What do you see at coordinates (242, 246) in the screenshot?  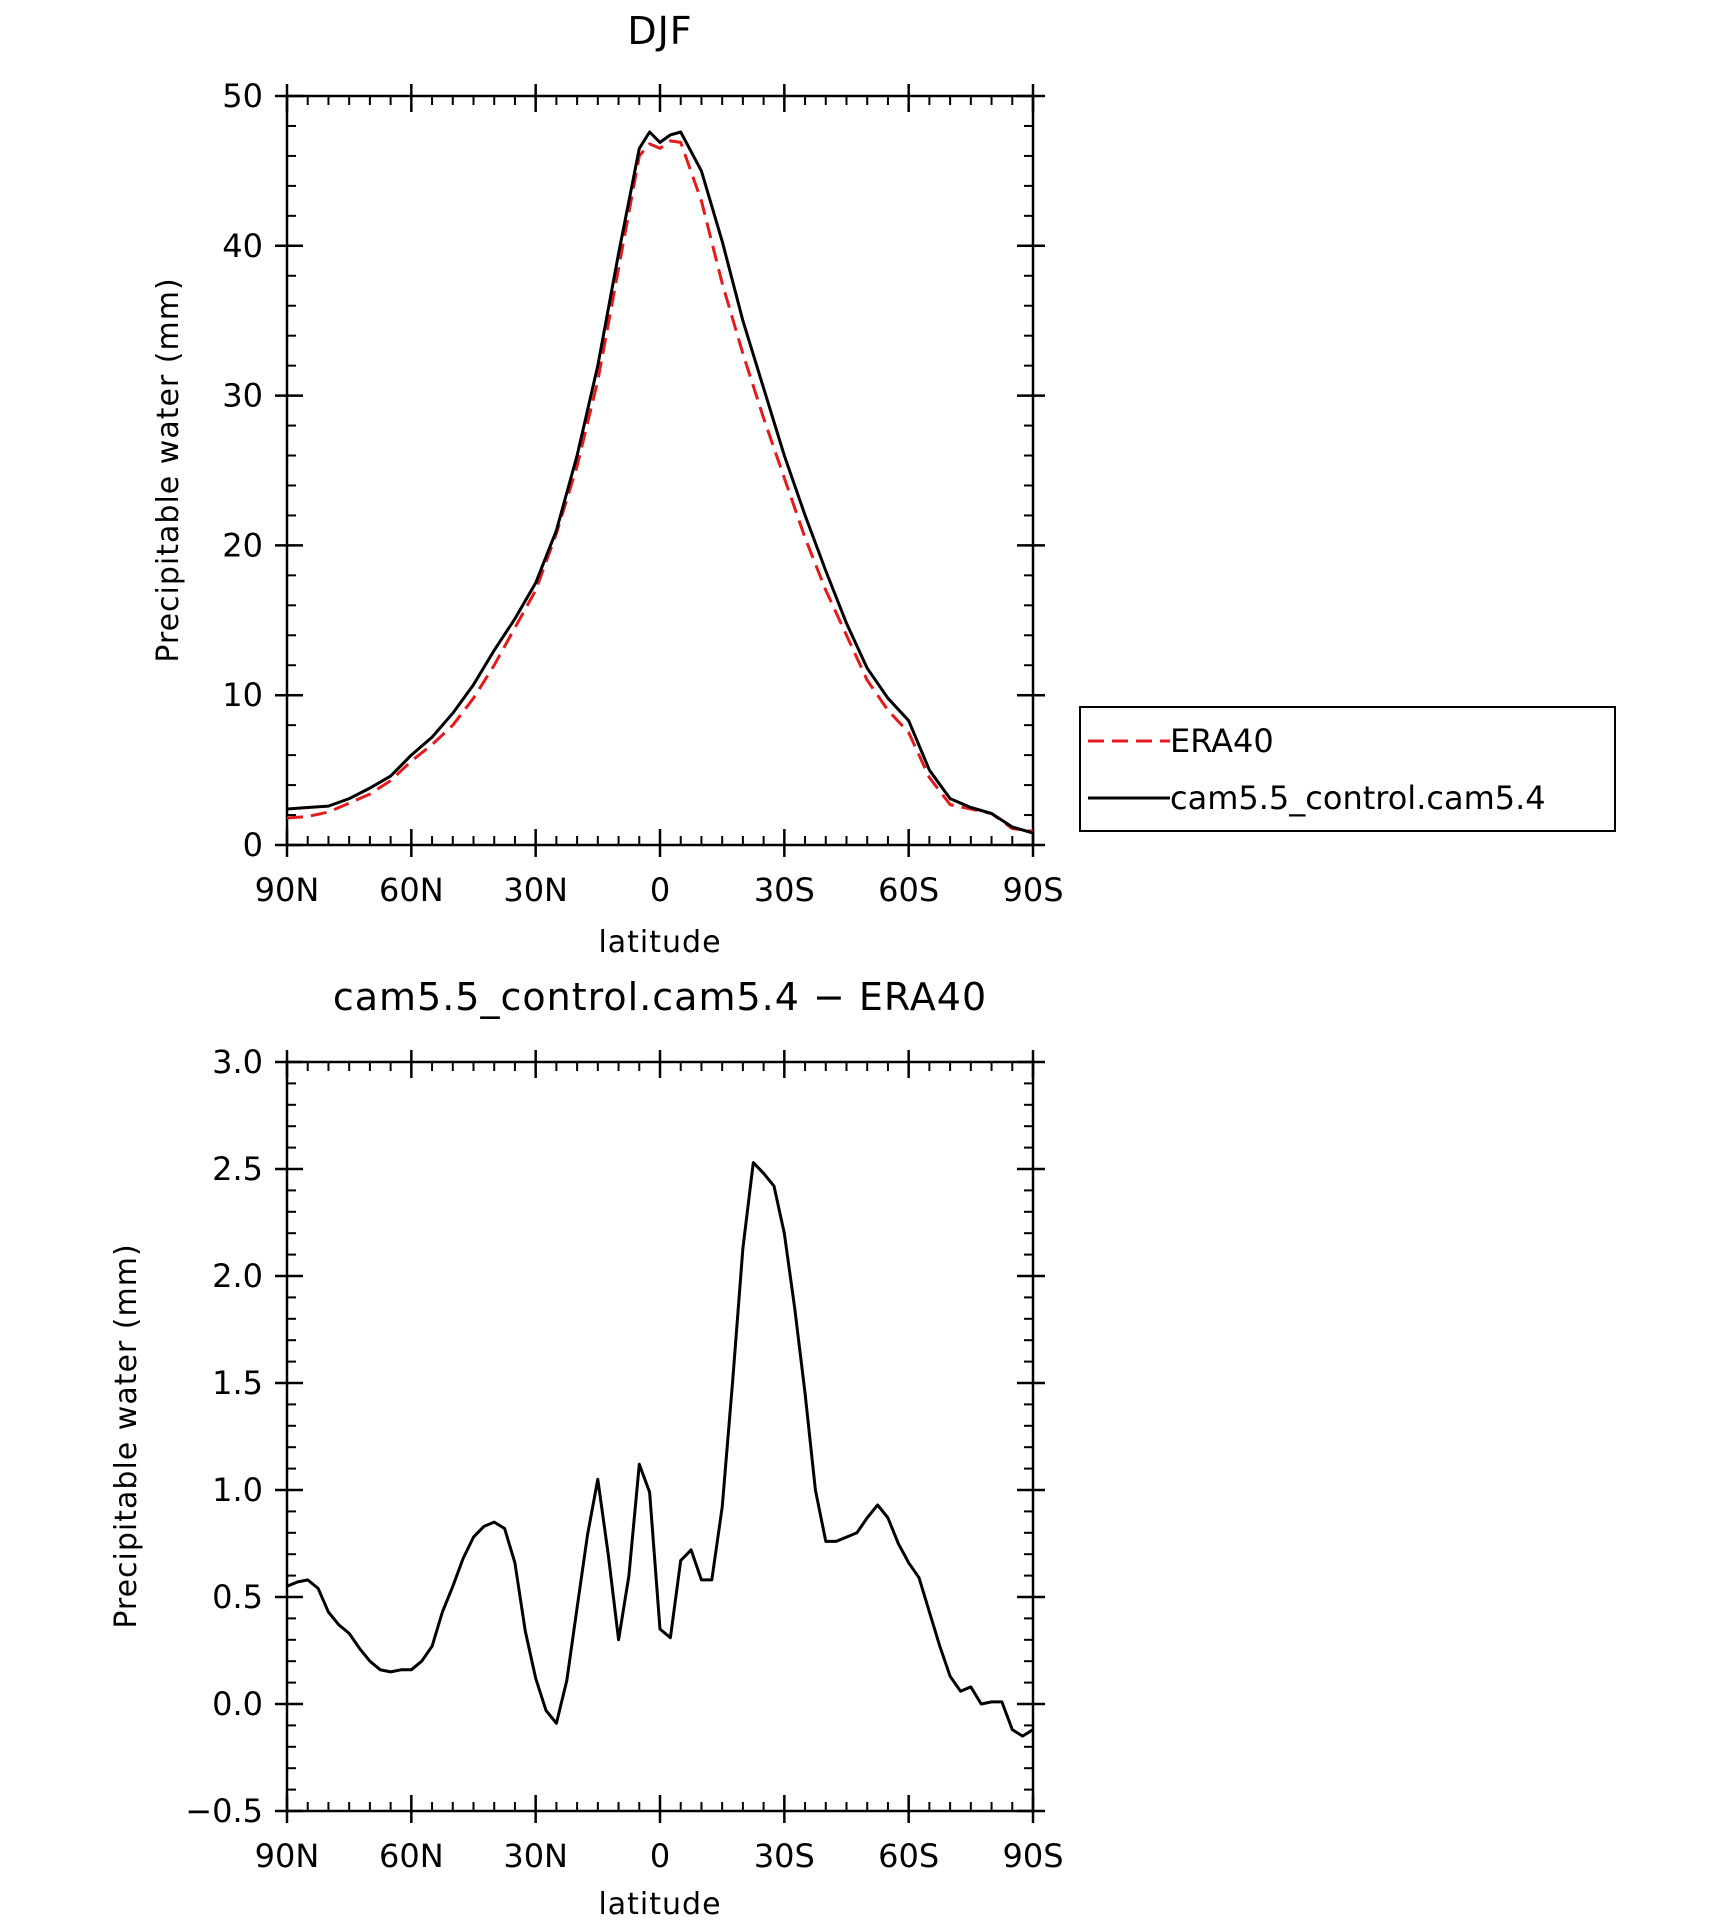 I see `y-tick-label: 40` at bounding box center [242, 246].